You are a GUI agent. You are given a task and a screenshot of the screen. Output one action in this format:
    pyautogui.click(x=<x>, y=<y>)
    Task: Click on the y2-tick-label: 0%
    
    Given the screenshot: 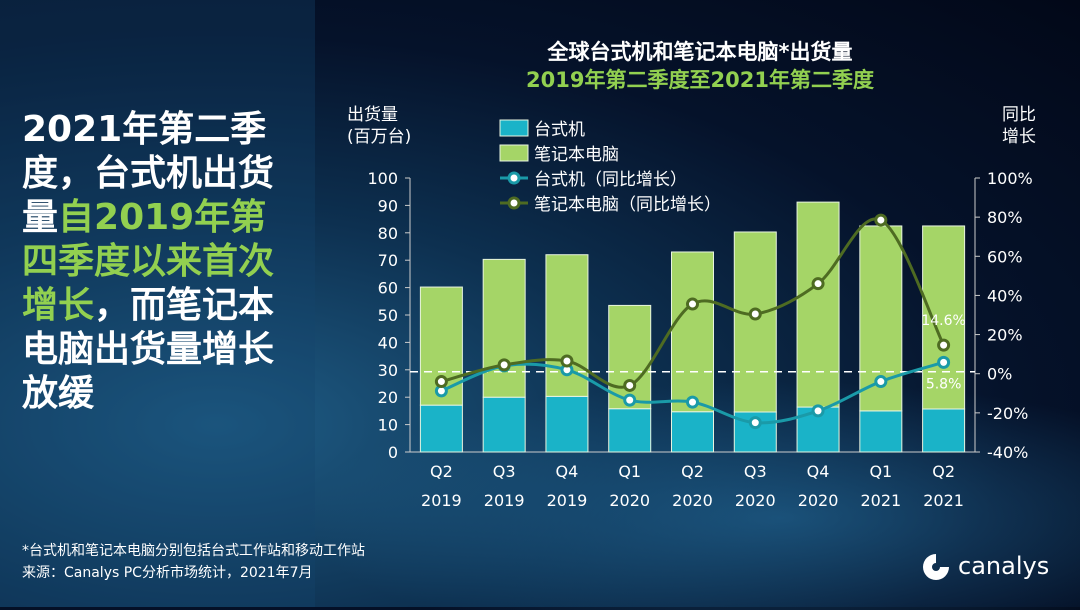 What is the action you would take?
    pyautogui.click(x=999, y=374)
    